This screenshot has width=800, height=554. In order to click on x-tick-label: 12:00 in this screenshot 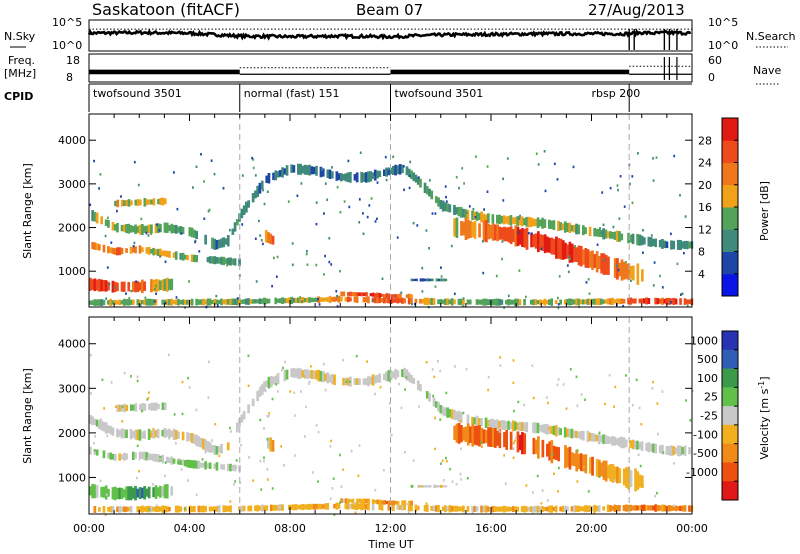, I will do `click(391, 528)`.